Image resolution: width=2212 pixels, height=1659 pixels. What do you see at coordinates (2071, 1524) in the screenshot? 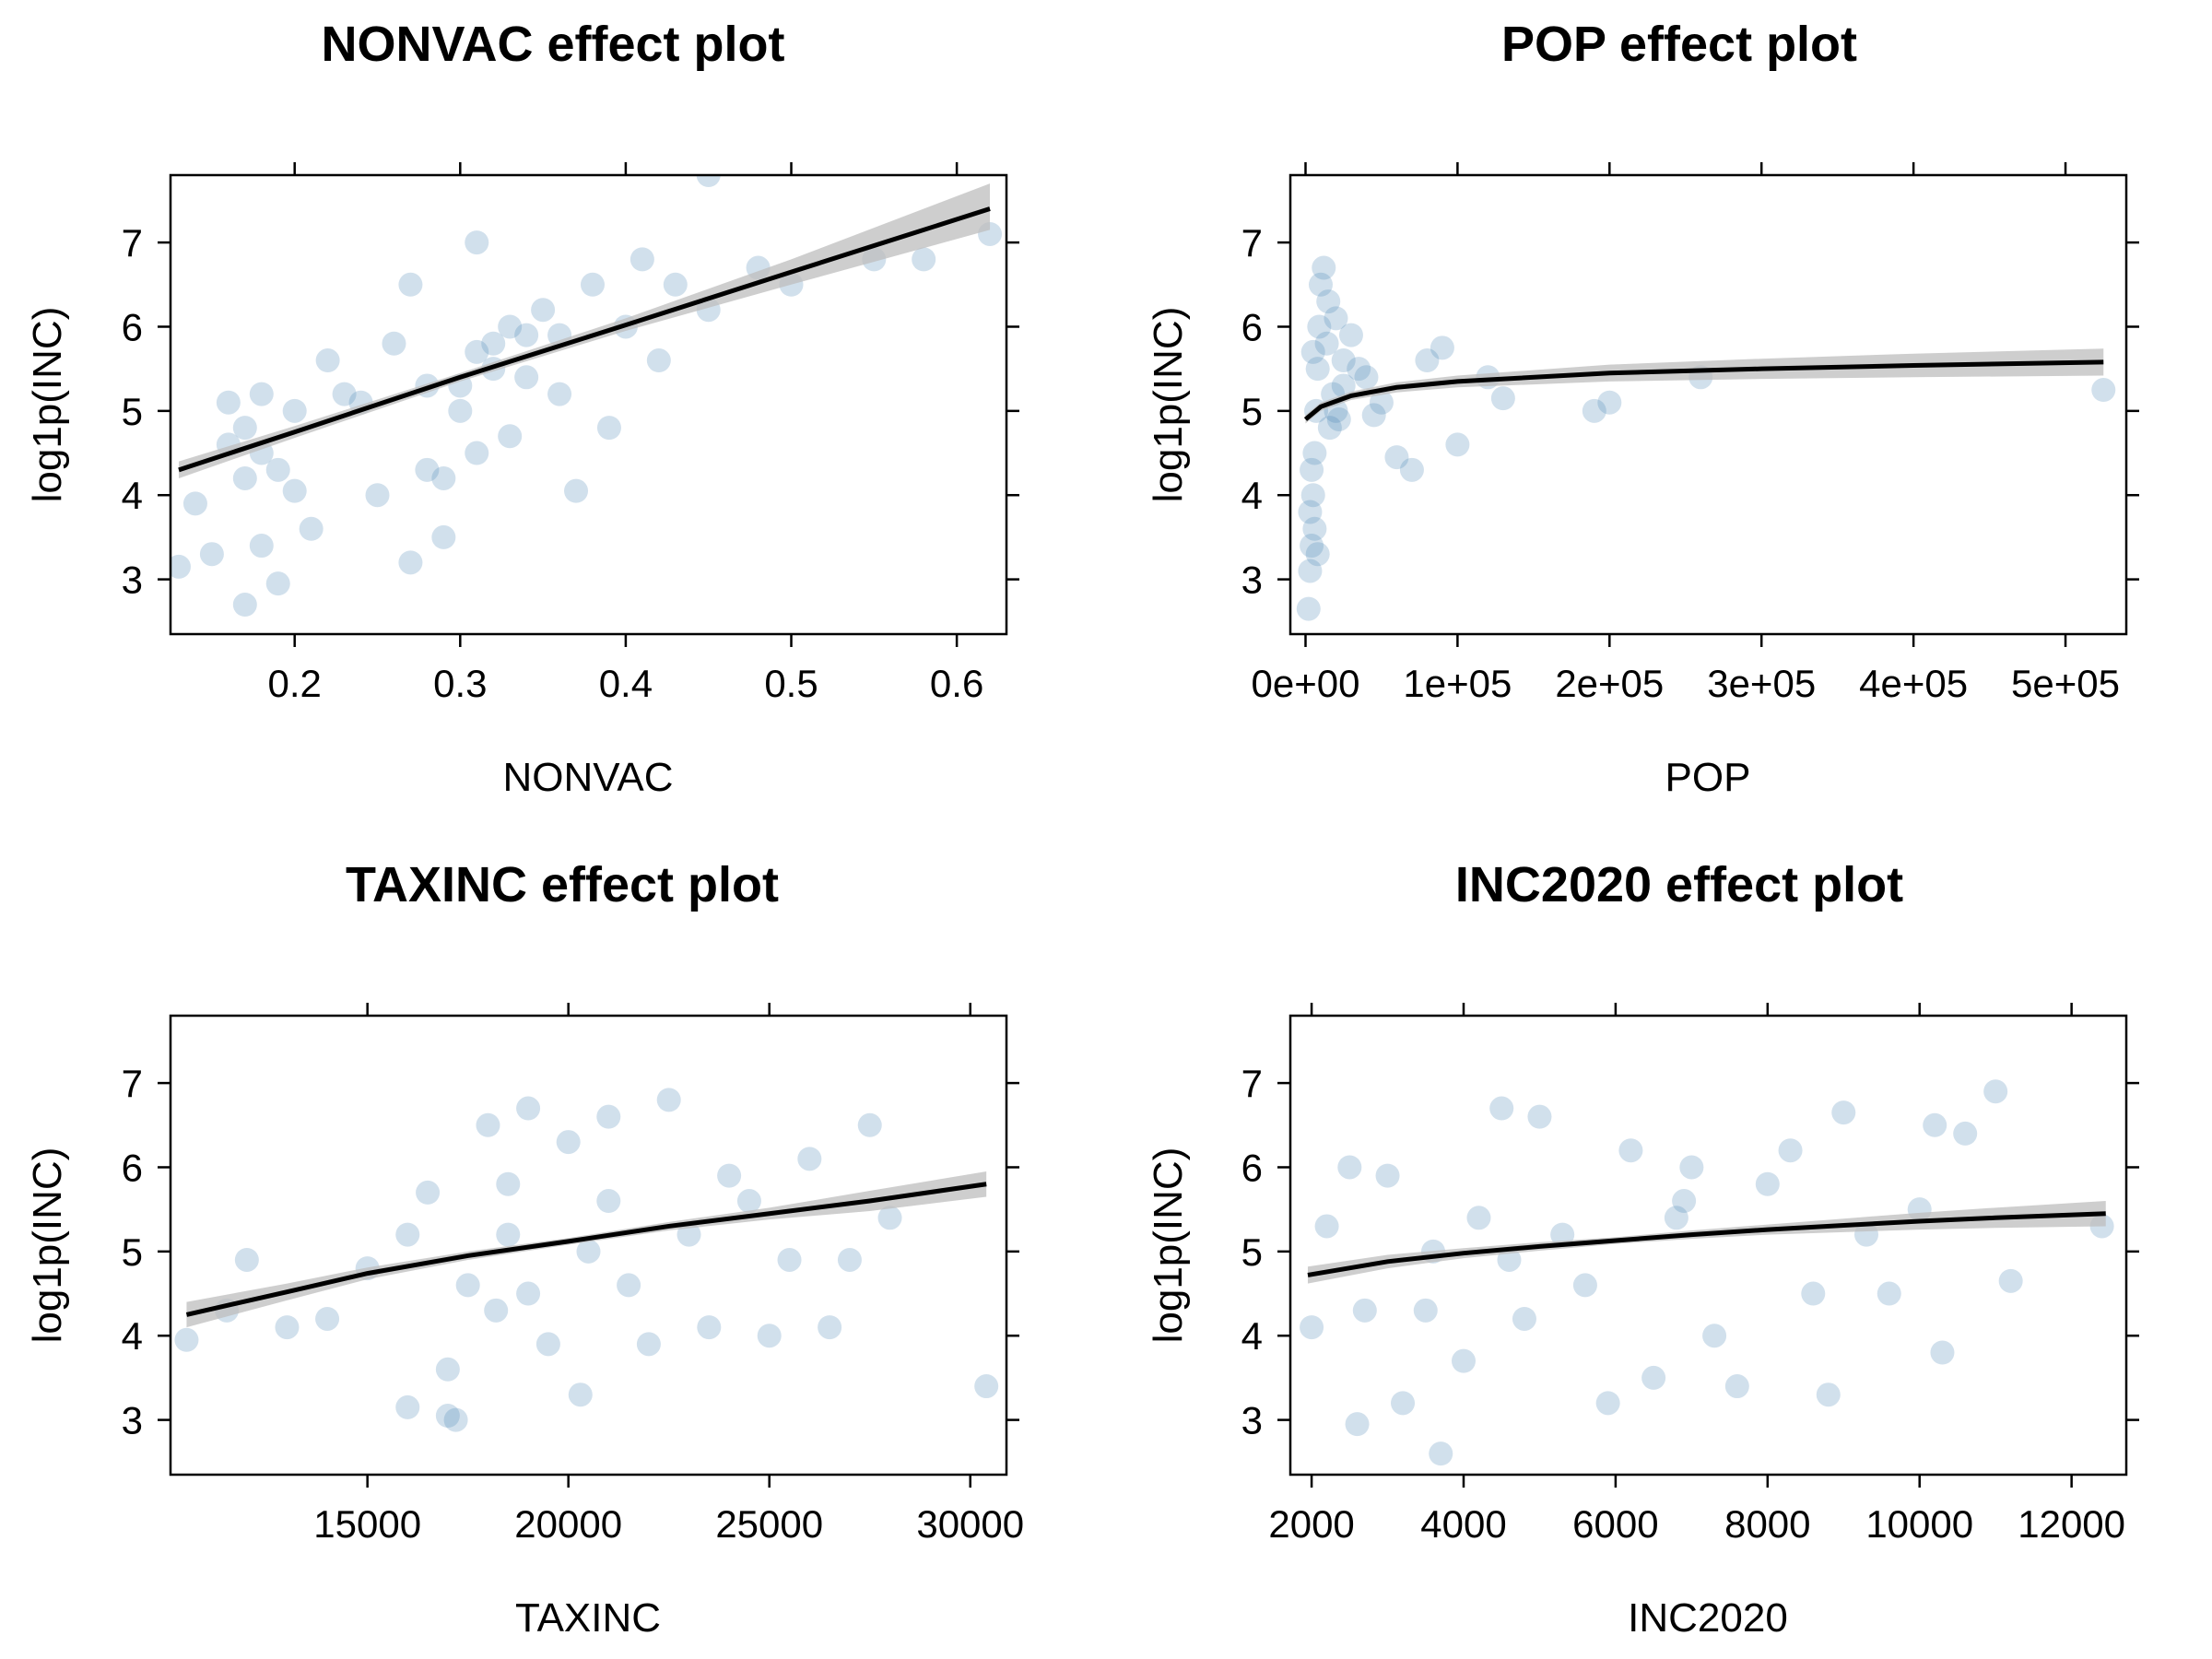
I see `x-tick-label: 12000` at bounding box center [2071, 1524].